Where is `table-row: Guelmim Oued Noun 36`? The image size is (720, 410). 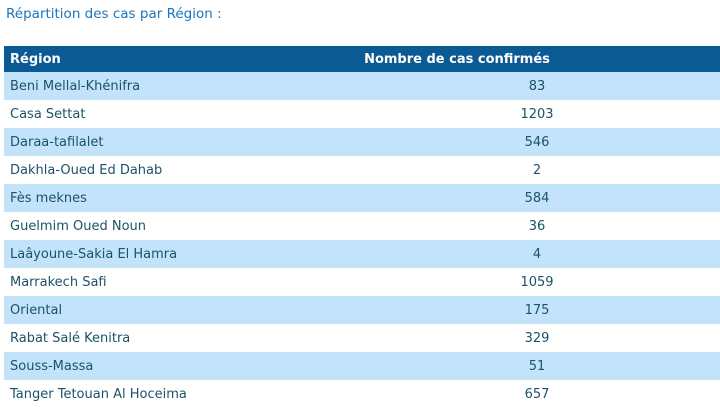
table-row: Guelmim Oued Noun 36 is located at coordinates (362, 226).